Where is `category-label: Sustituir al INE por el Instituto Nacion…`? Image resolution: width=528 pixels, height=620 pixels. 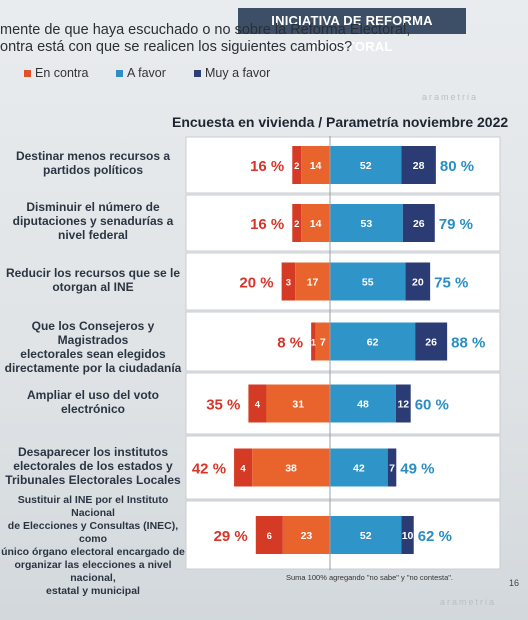
category-label: Sustituir al INE por el Instituto Nacion… is located at coordinates (93, 546).